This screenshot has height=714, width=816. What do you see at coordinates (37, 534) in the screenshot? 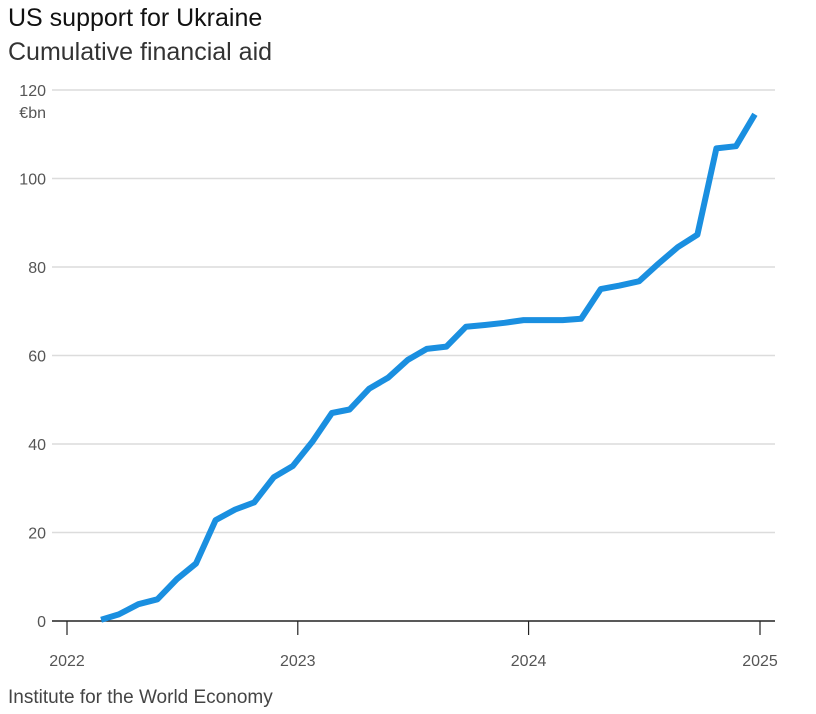
I see `y-tick-label: 20` at bounding box center [37, 534].